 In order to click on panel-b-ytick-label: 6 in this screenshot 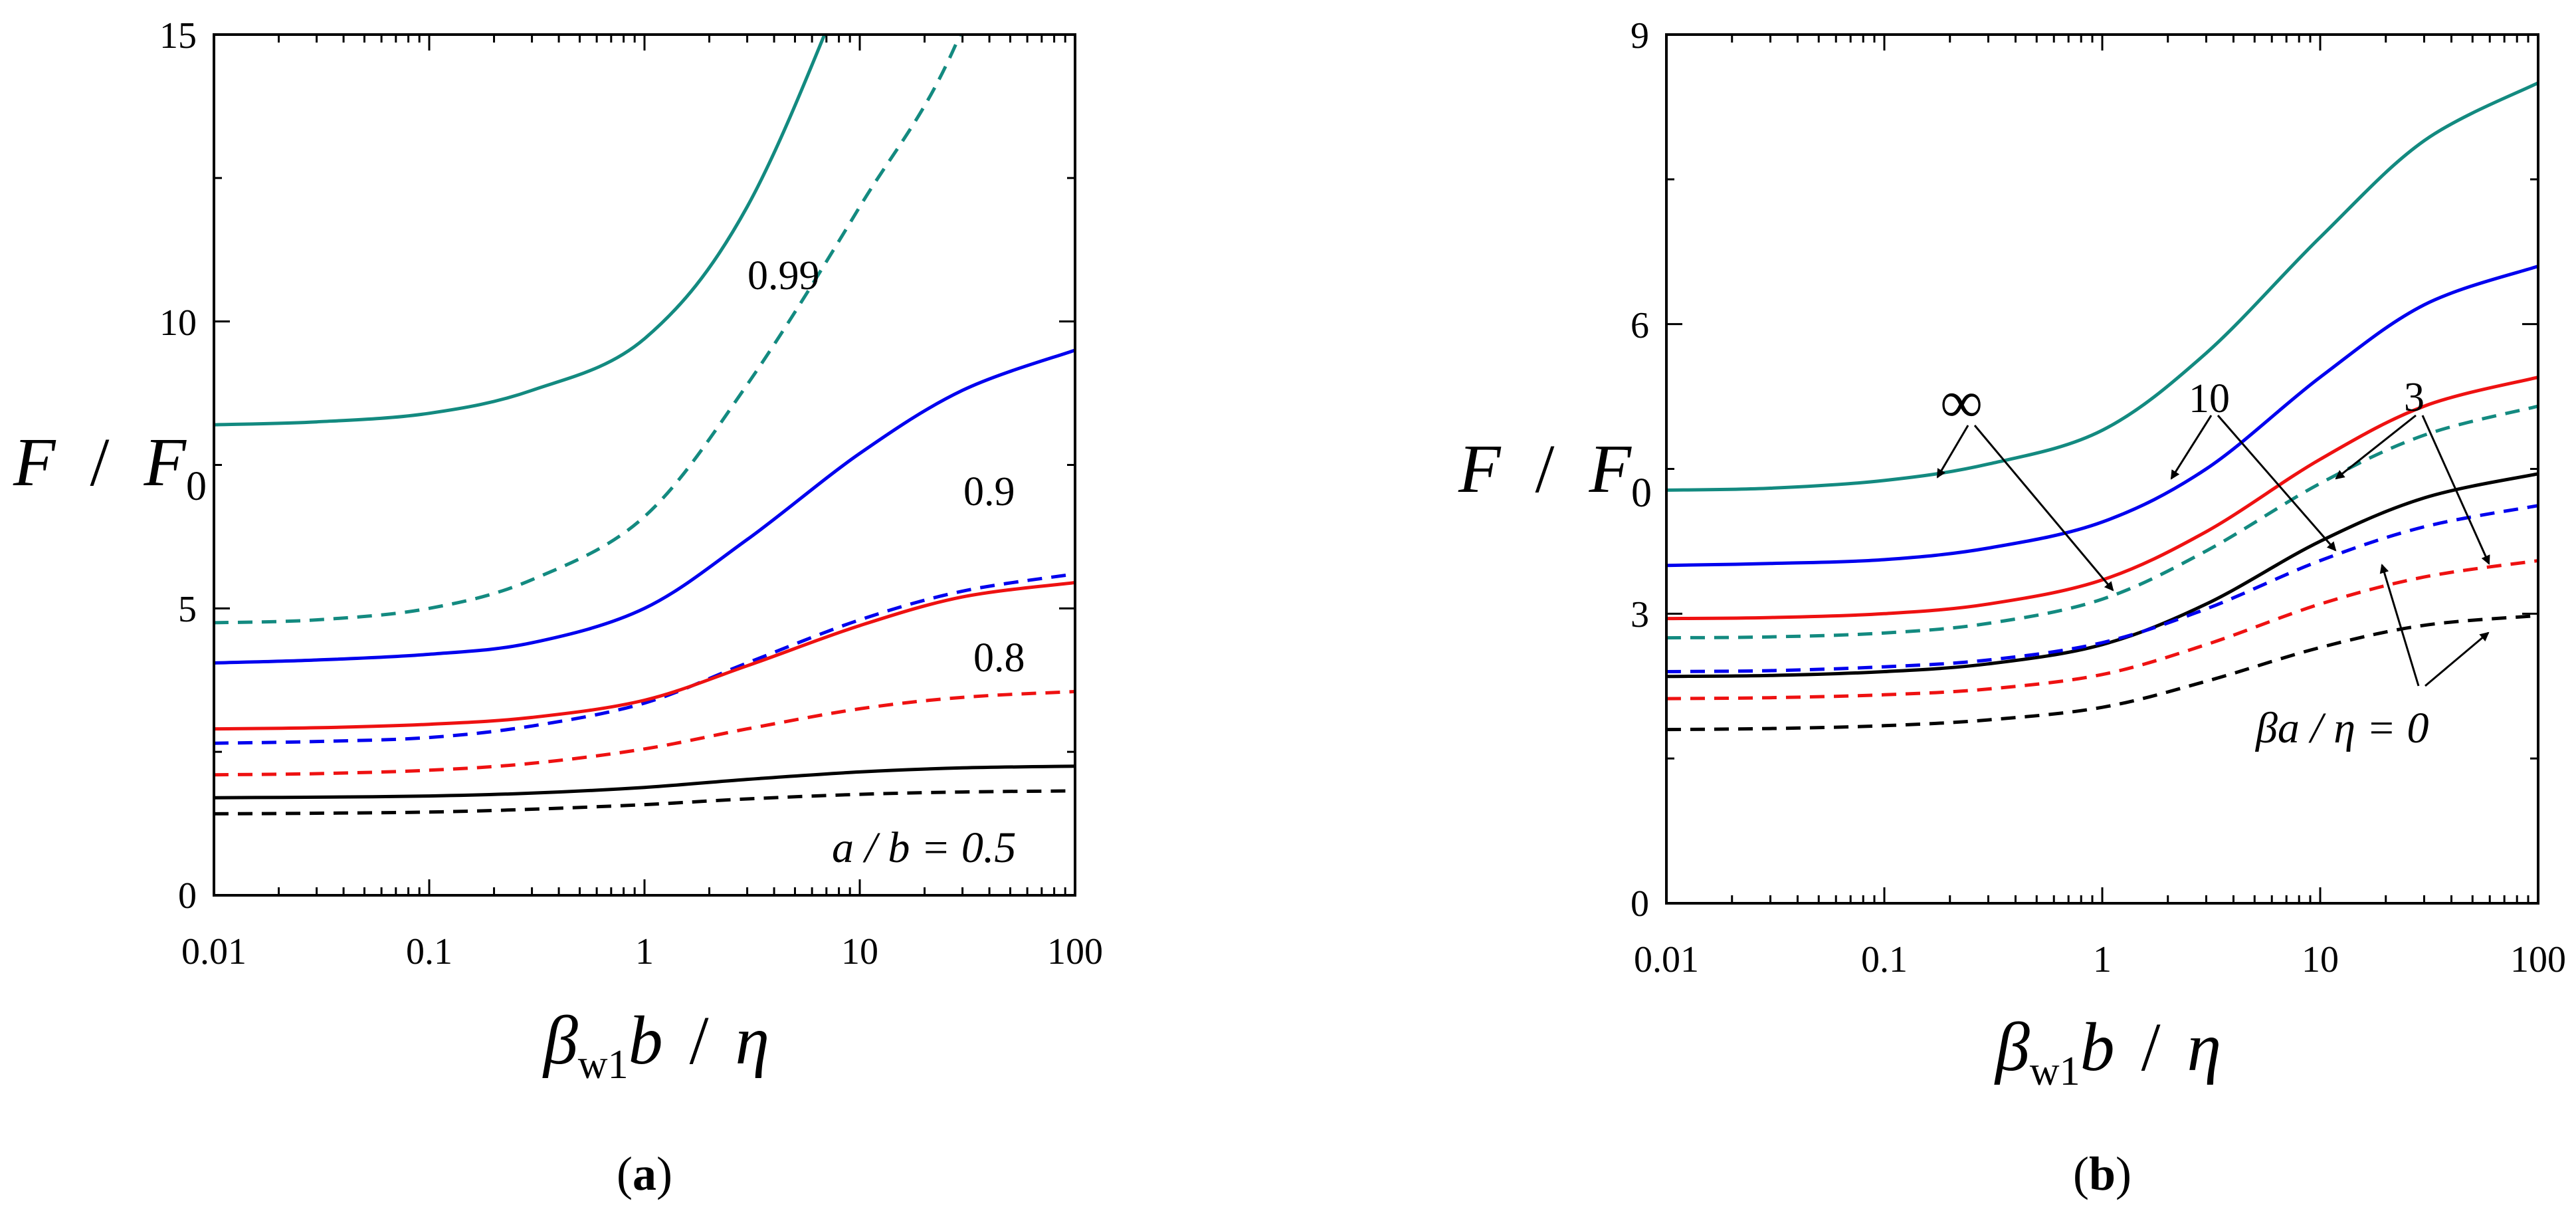, I will do `click(1640, 325)`.